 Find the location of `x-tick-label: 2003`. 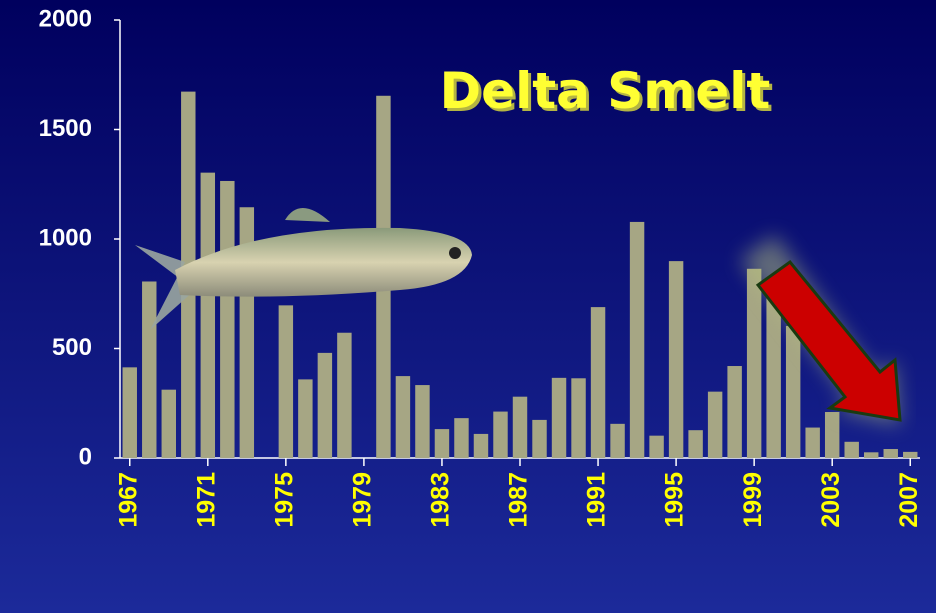

x-tick-label: 2003 is located at coordinates (831, 500).